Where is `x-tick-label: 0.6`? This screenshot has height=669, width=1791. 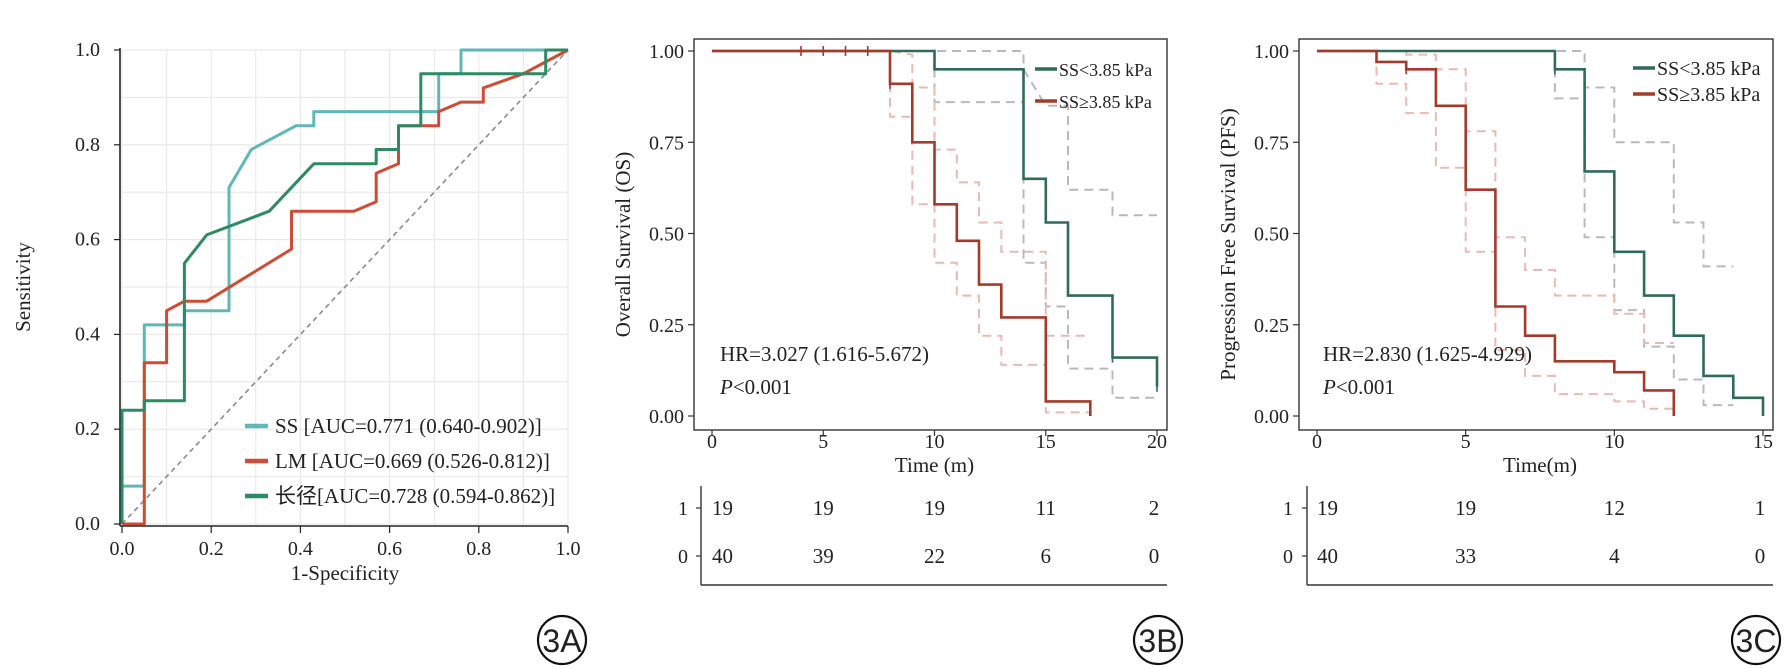
x-tick-label: 0.6 is located at coordinates (389, 549).